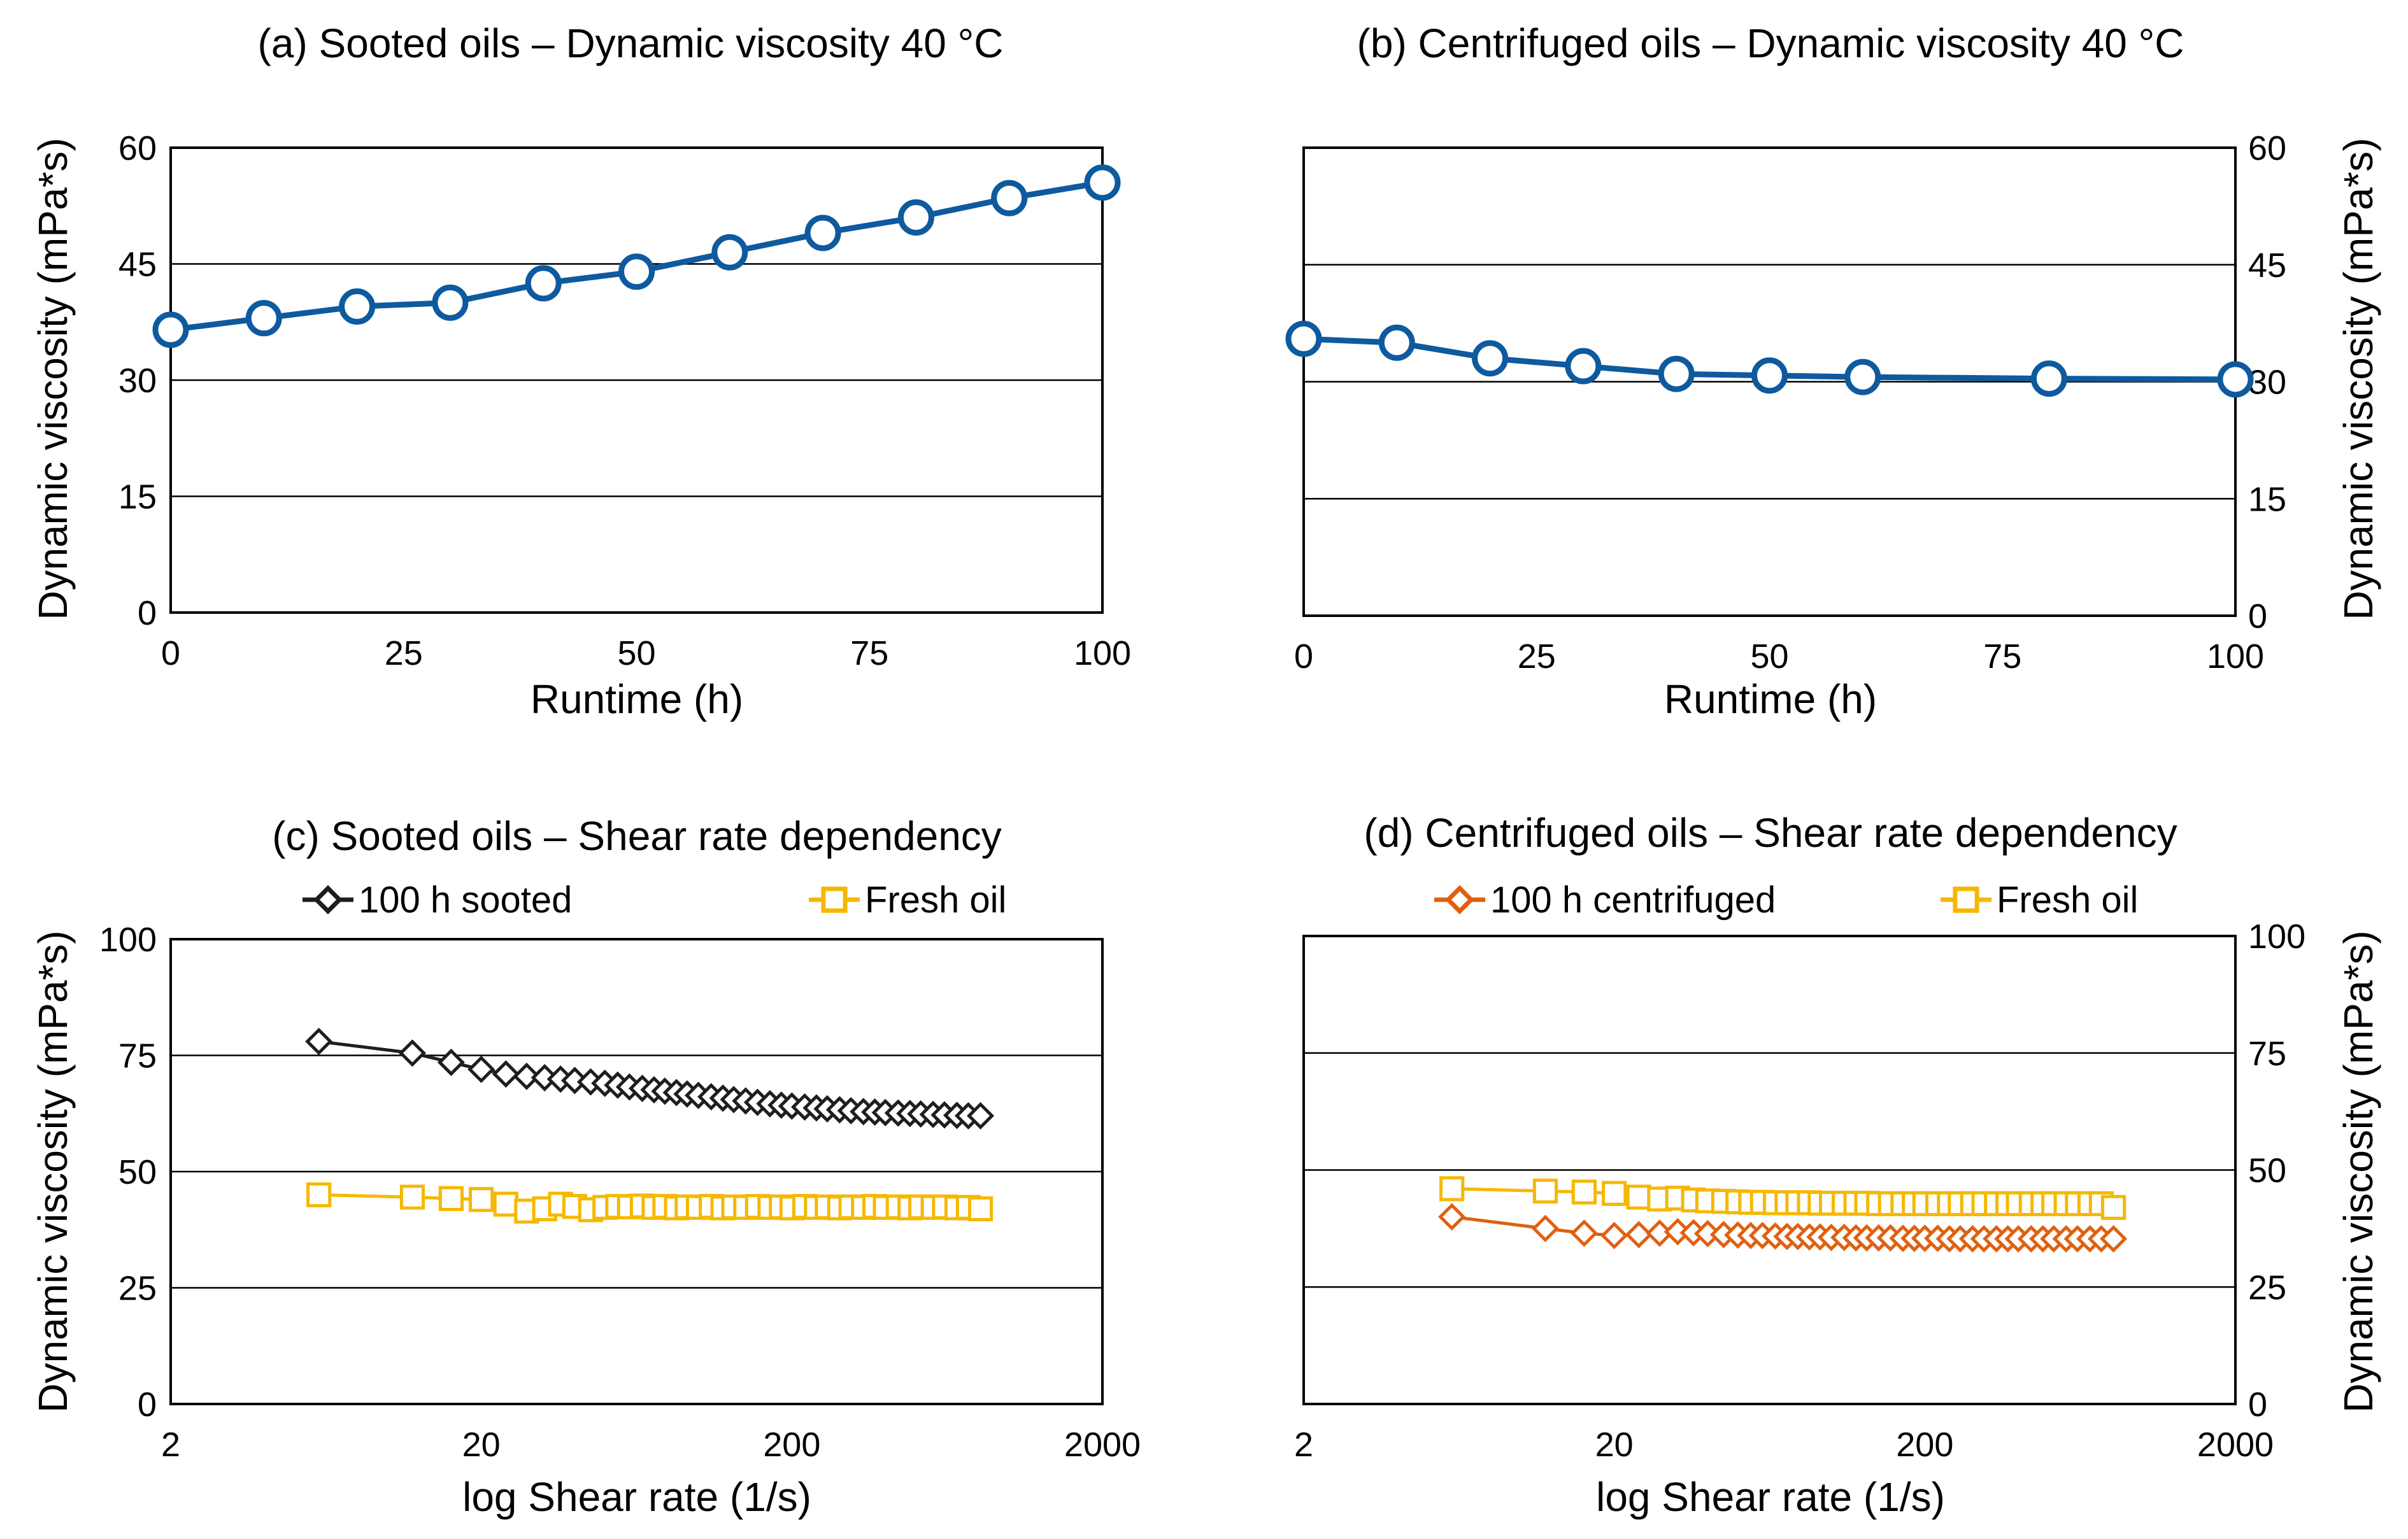 Image resolution: width=2408 pixels, height=1539 pixels. I want to click on panel-b-plot-area: 0 15 30 45 60 0 25 50 75 100, so click(1785, 402).